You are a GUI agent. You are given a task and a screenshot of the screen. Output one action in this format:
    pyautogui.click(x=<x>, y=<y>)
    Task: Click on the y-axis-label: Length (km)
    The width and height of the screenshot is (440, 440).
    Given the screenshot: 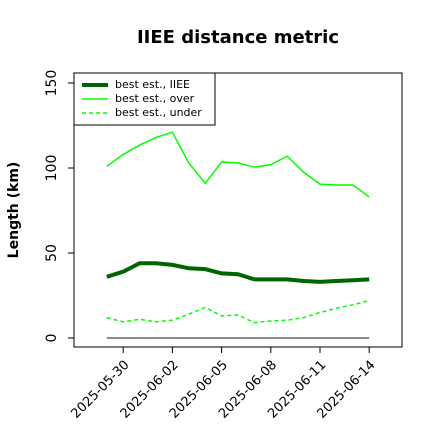 What is the action you would take?
    pyautogui.click(x=14, y=210)
    